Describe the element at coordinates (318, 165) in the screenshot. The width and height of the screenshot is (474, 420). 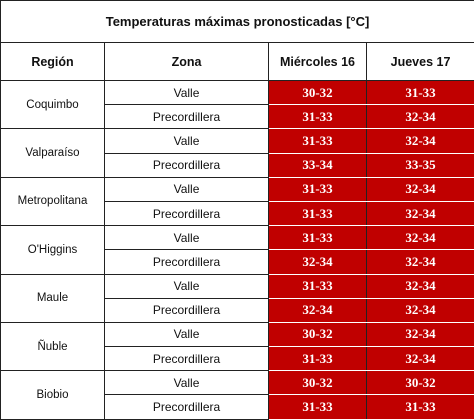
I see `temperature-cell: 33-34` at that location.